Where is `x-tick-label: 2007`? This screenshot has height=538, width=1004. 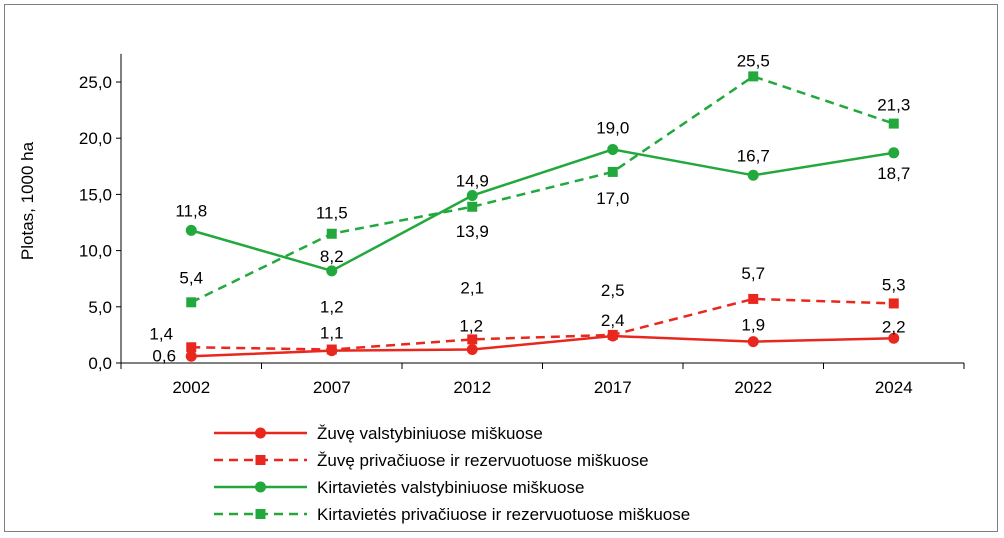 x-tick-label: 2007 is located at coordinates (332, 387).